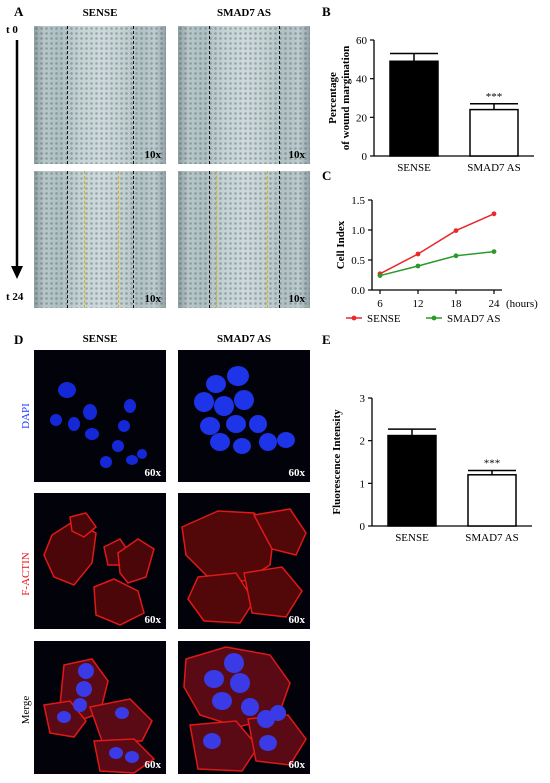  What do you see at coordinates (341, 244) in the screenshot?
I see `y-axis-label: Cell Index` at bounding box center [341, 244].